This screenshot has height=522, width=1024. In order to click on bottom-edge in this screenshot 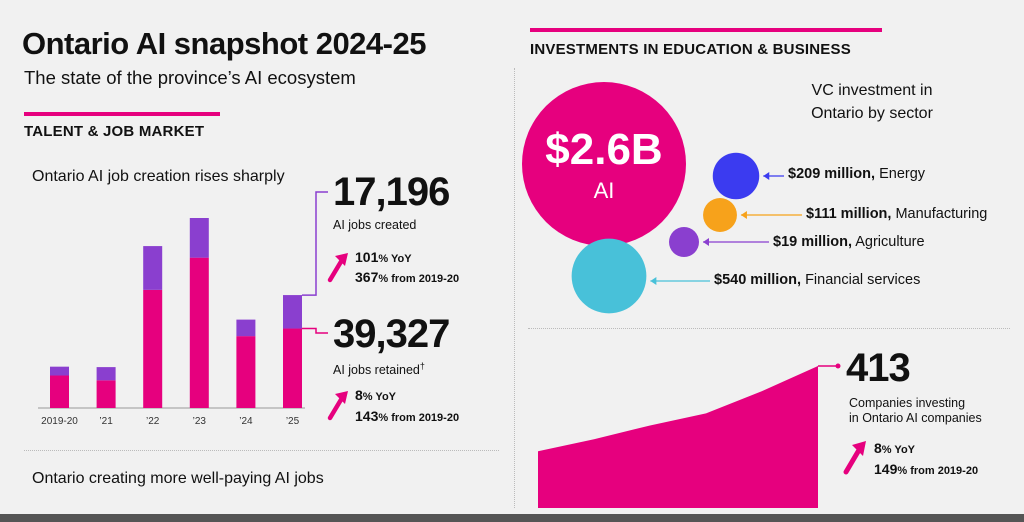, I will do `click(512, 518)`.